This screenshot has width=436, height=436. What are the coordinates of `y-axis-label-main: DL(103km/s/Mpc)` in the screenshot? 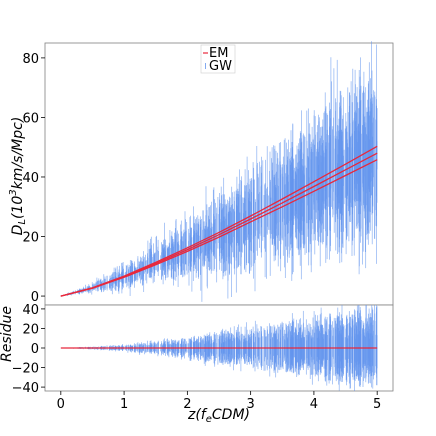 It's located at (18, 176).